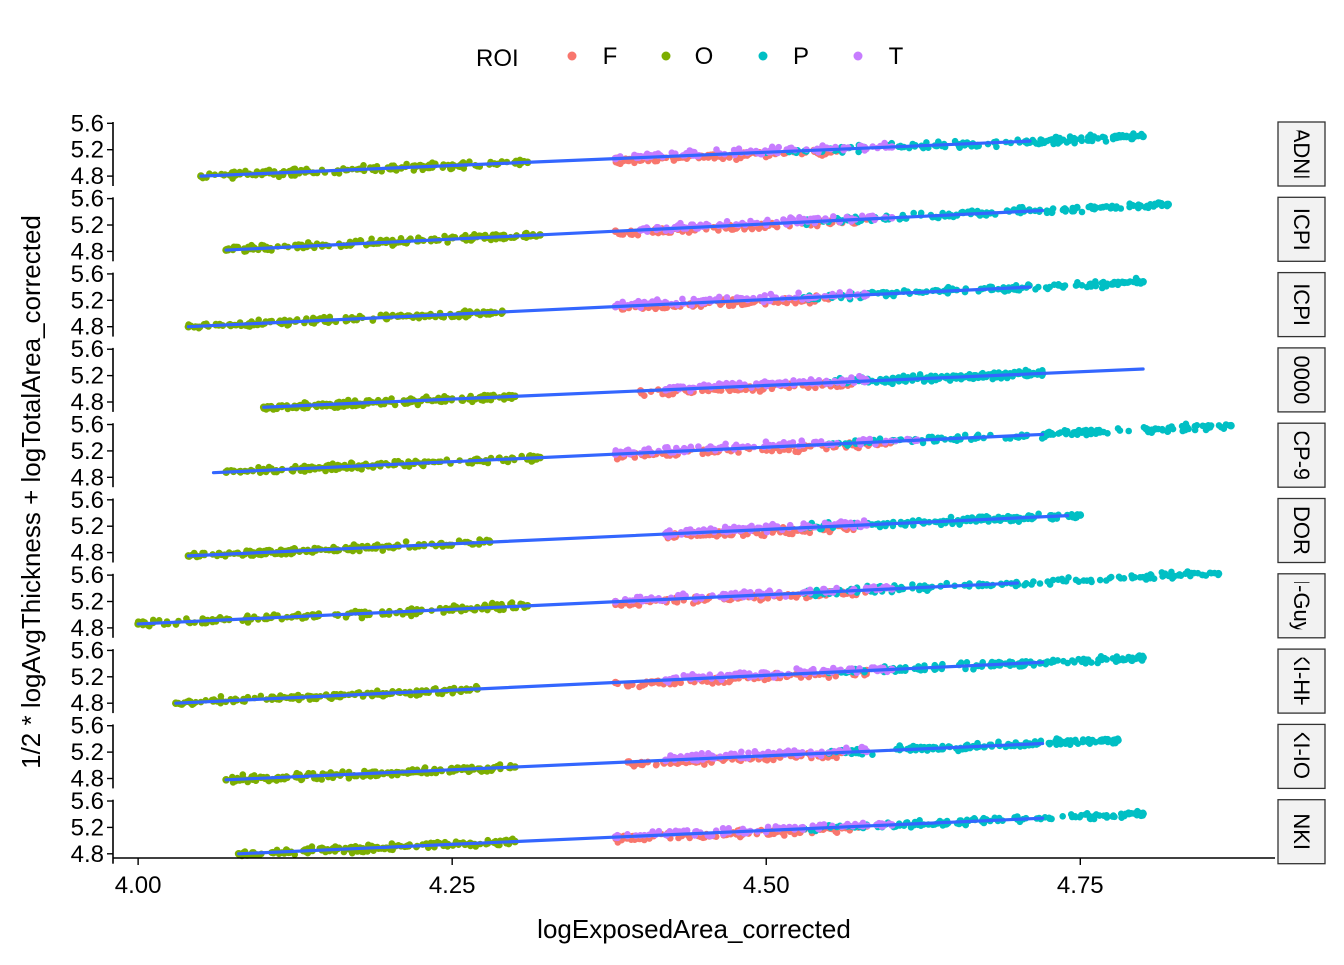 This screenshot has height=965, width=1344. I want to click on legend-key-O, so click(666, 56).